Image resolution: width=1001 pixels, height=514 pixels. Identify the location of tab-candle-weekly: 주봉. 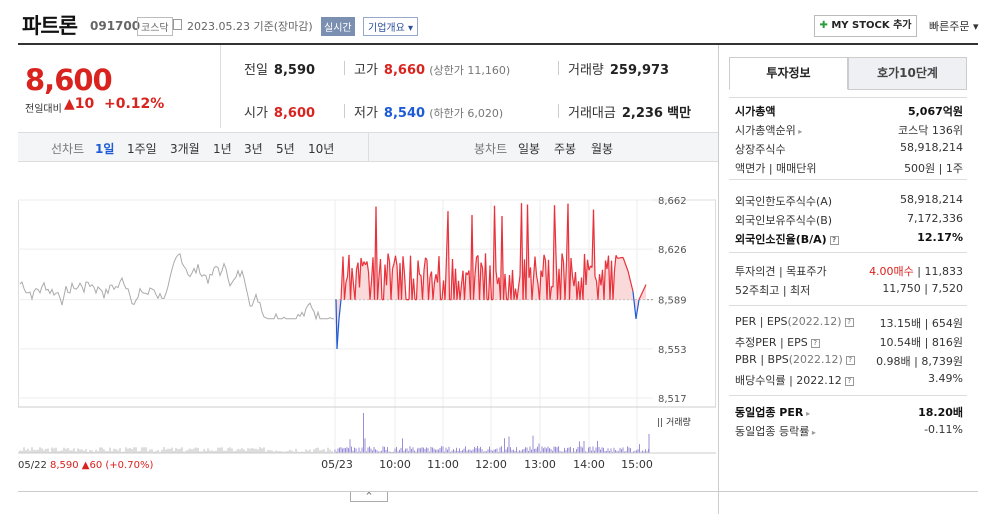
(565, 149).